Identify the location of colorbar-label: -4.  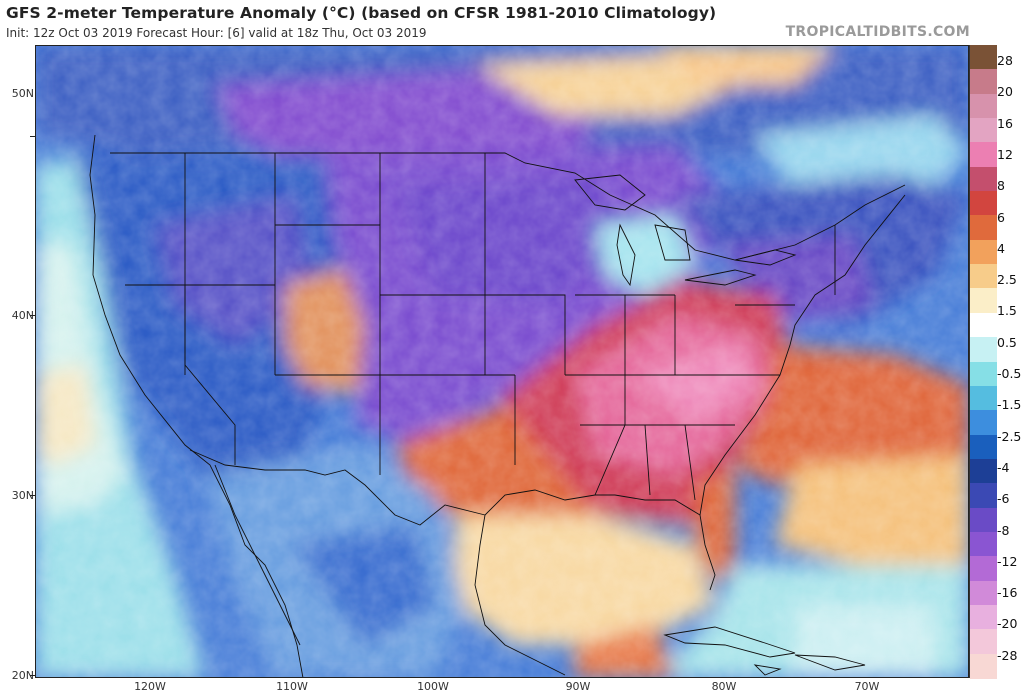
(1003, 467).